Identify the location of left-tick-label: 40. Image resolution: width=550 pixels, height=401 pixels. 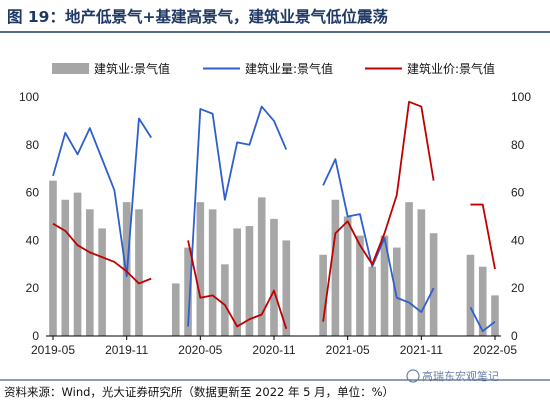
(33, 240).